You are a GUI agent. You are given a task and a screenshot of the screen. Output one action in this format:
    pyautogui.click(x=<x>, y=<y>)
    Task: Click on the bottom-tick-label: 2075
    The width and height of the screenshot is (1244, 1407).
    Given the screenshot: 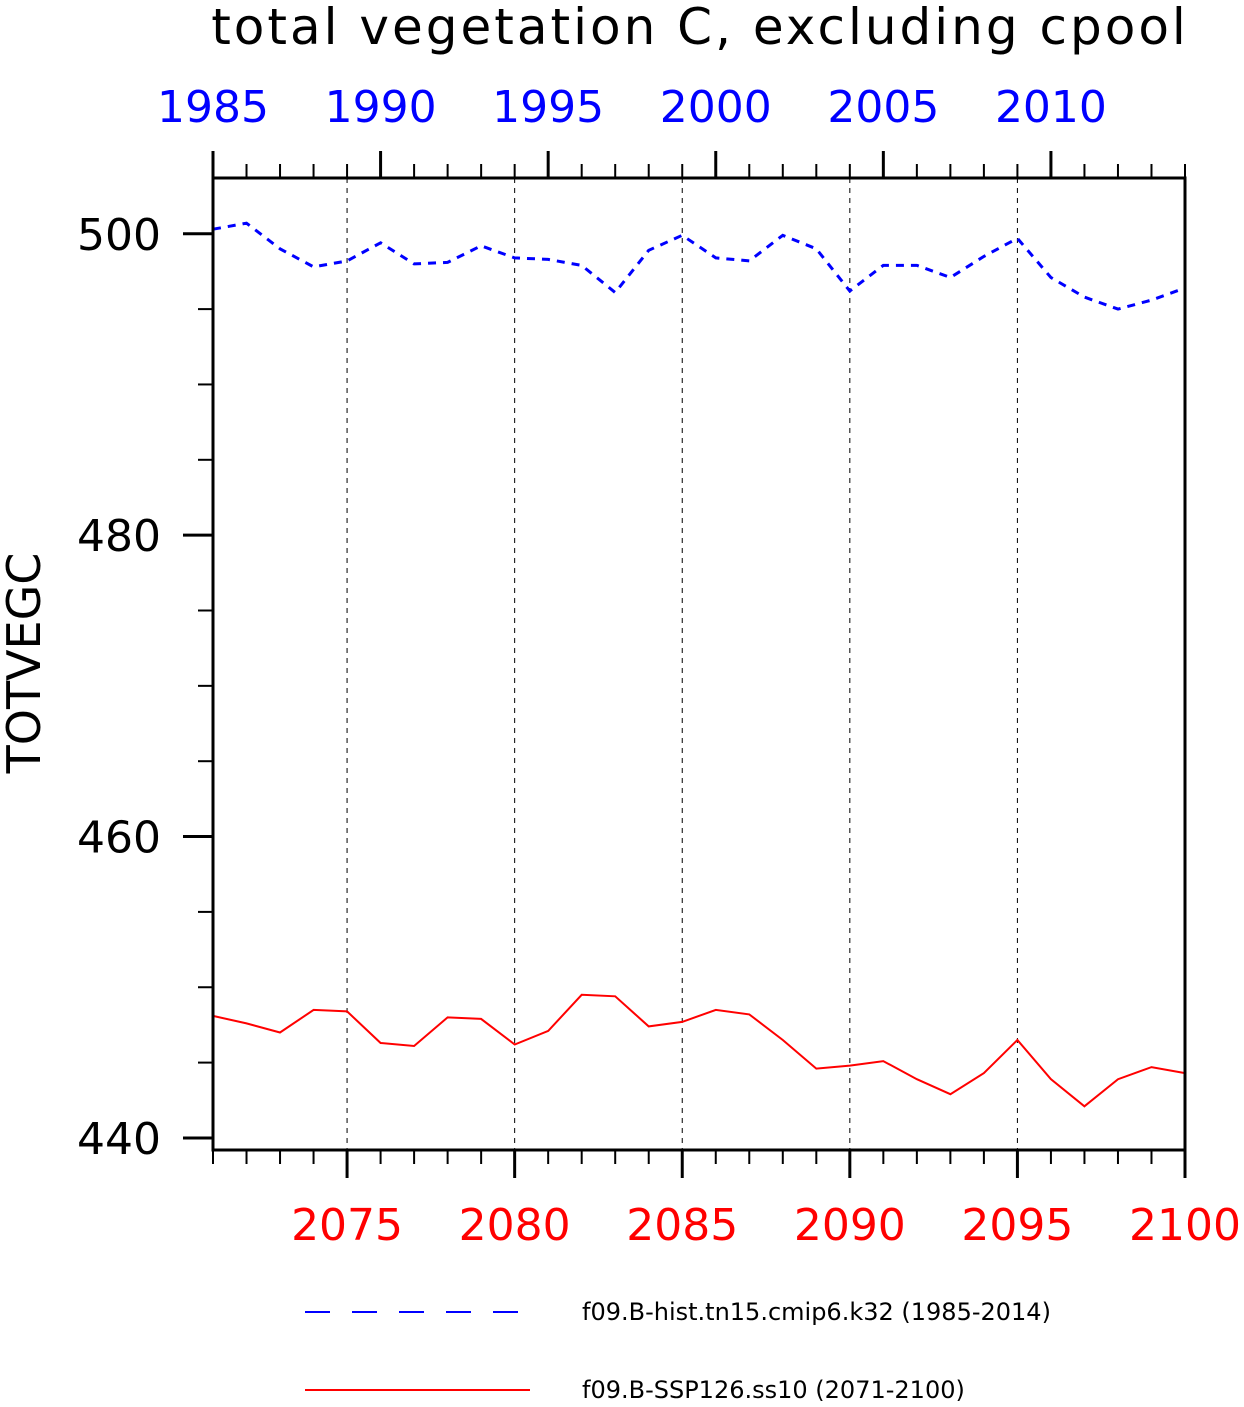 What is the action you would take?
    pyautogui.click(x=347, y=1225)
    